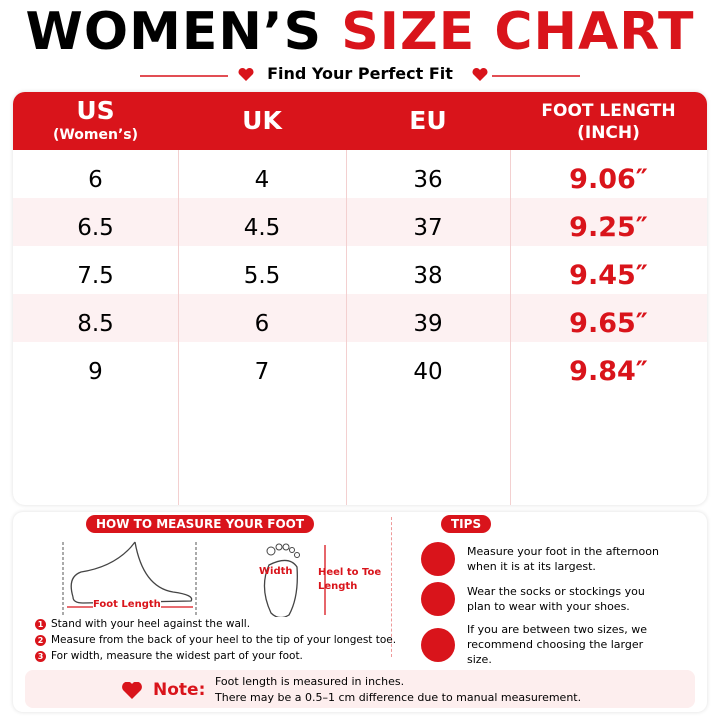 The height and width of the screenshot is (720, 720). Describe the element at coordinates (608, 227) in the screenshot. I see `table-cell: 9.25″` at that location.